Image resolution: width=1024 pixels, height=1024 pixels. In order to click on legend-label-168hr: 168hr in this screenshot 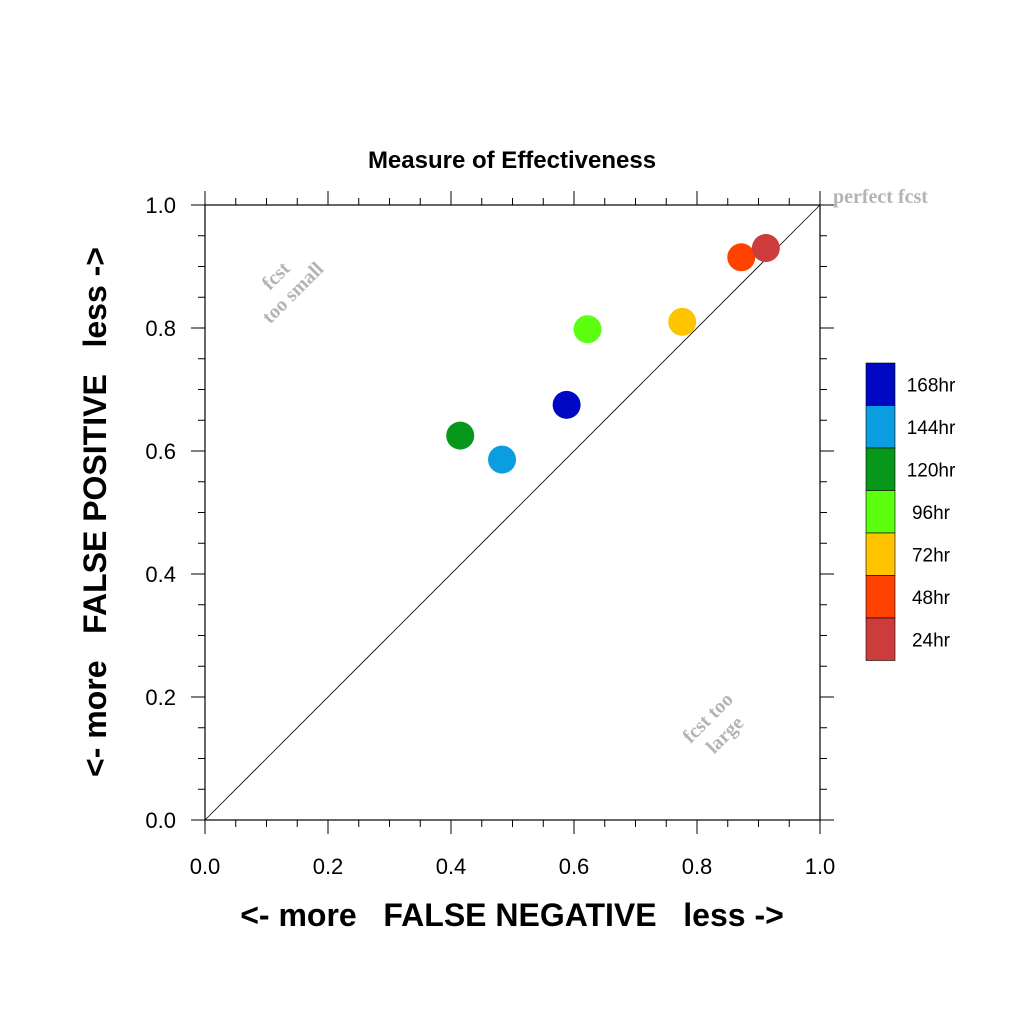, I will do `click(931, 385)`.